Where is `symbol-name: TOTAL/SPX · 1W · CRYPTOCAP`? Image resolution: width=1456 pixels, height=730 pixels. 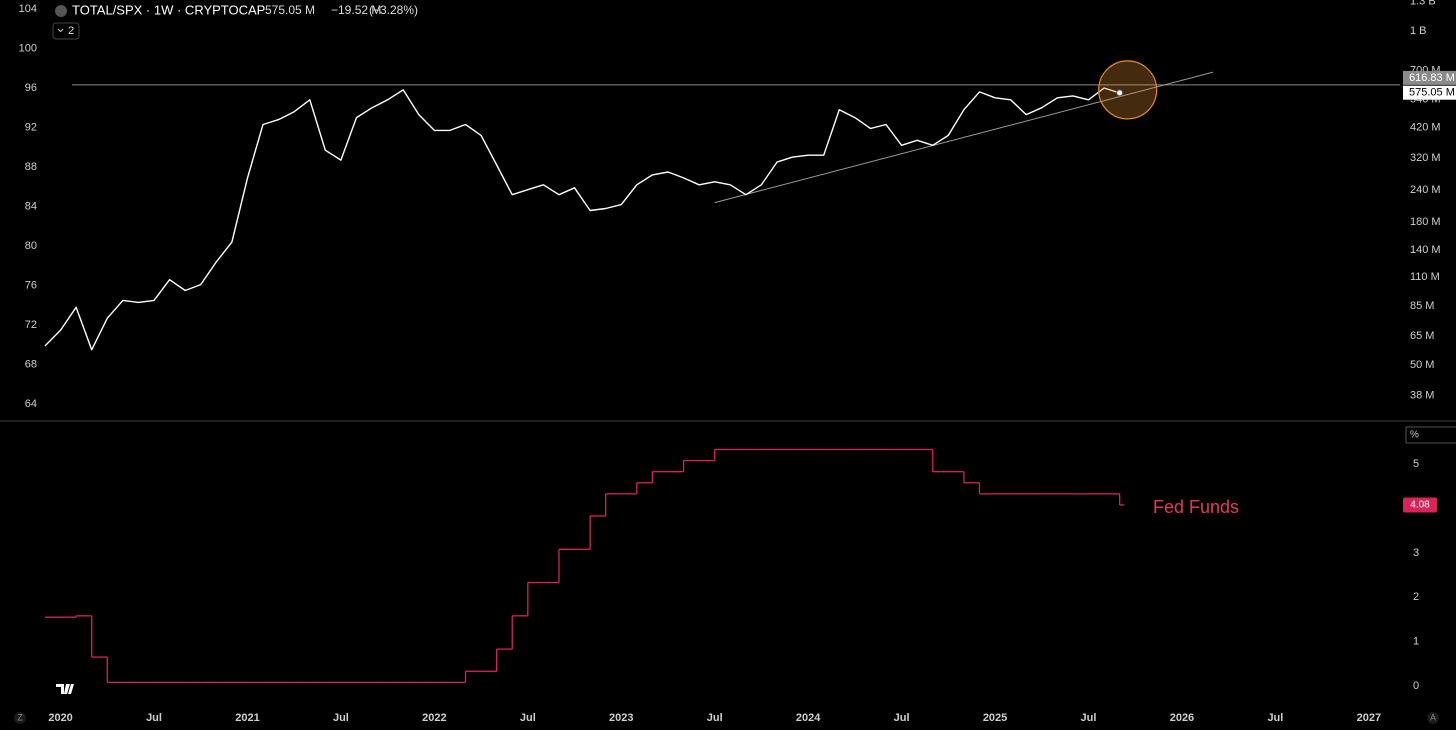
symbol-name: TOTAL/SPX · 1W · CRYPTOCAP is located at coordinates (168, 9).